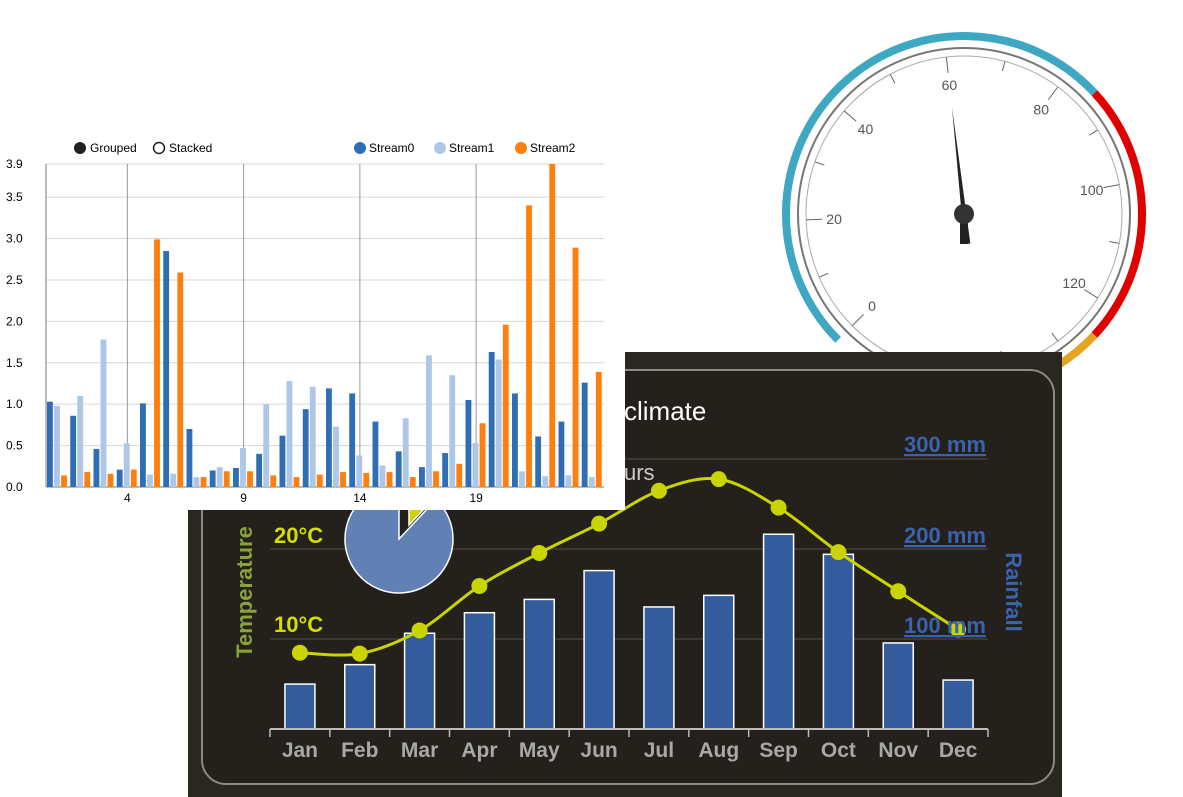  Describe the element at coordinates (182, 148) in the screenshot. I see `legend-stacked: Stacked` at that location.